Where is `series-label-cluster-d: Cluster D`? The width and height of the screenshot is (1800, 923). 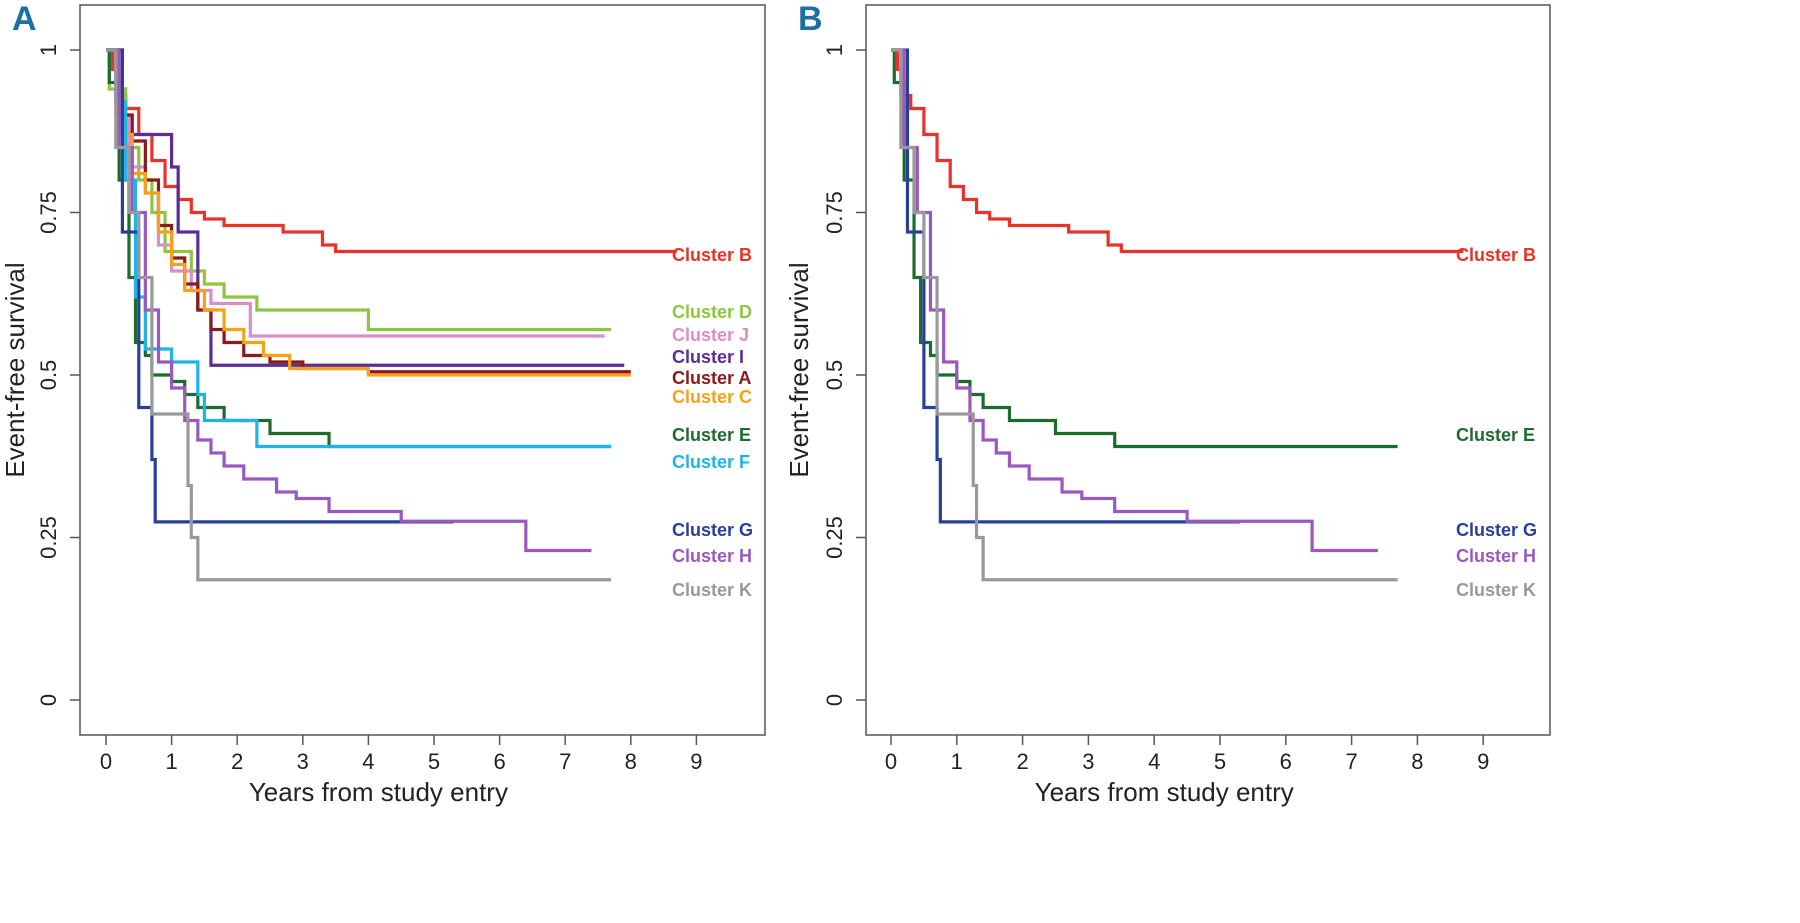
series-label-cluster-d: Cluster D is located at coordinates (712, 312).